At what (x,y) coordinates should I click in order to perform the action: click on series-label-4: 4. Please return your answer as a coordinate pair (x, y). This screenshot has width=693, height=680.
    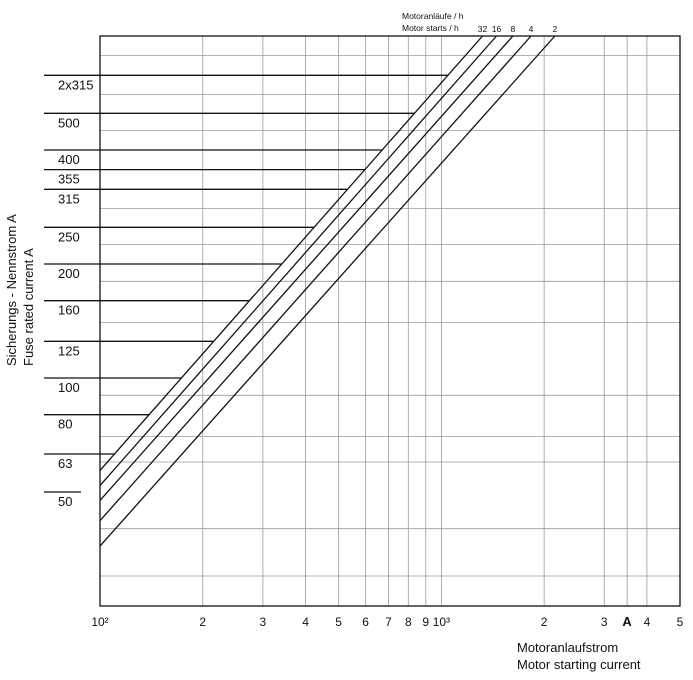
    Looking at the image, I should click on (531, 29).